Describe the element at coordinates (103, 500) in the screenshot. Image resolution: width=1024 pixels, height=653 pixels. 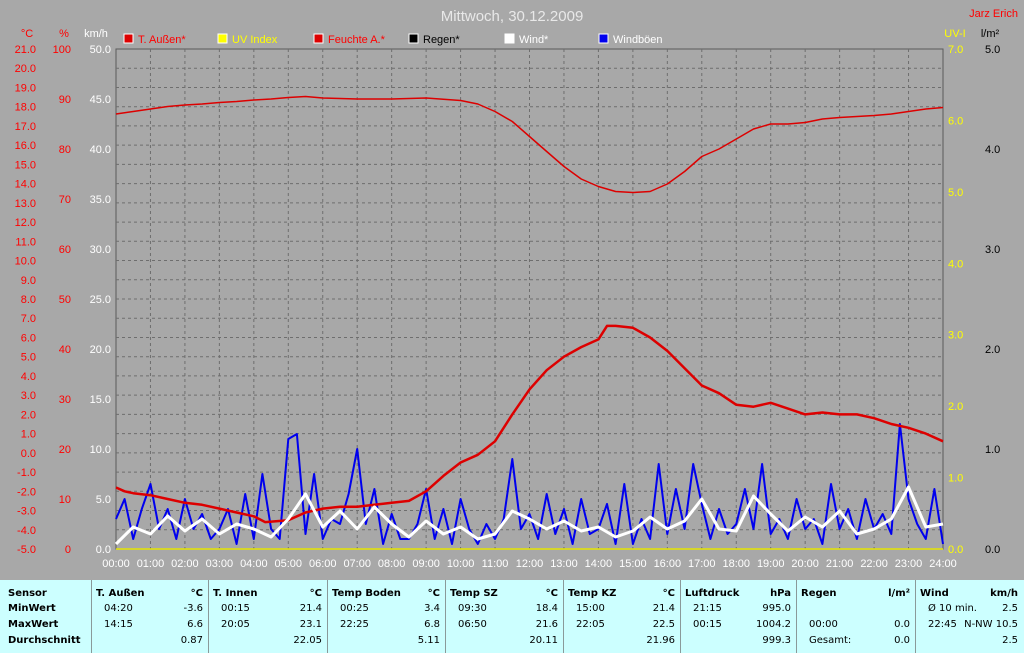
I see `wind-tick-label: 5.0` at that location.